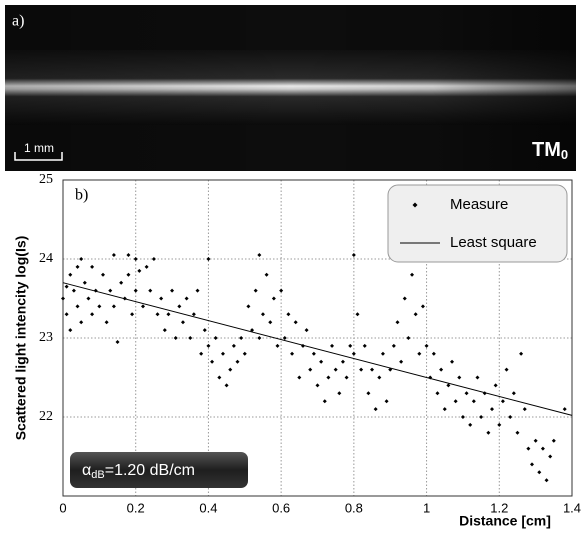 The width and height of the screenshot is (581, 533). I want to click on x-tick-label: 1, so click(426, 507).